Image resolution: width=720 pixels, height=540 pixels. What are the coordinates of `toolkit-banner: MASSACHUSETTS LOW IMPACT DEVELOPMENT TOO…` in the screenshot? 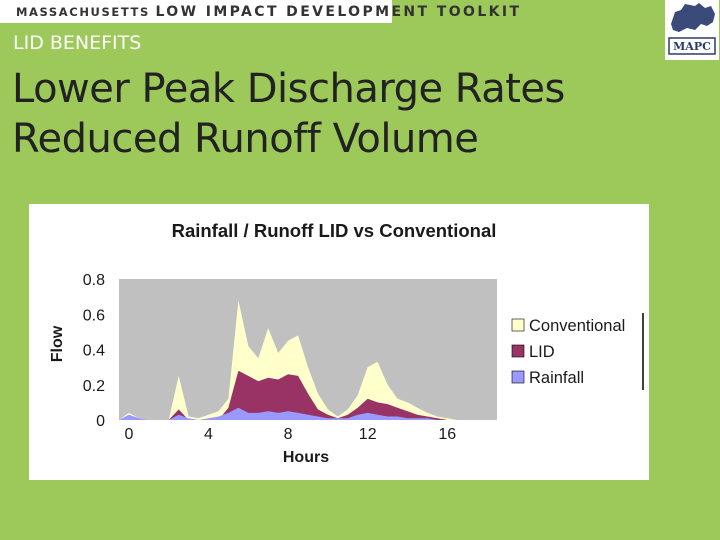 It's located at (259, 11).